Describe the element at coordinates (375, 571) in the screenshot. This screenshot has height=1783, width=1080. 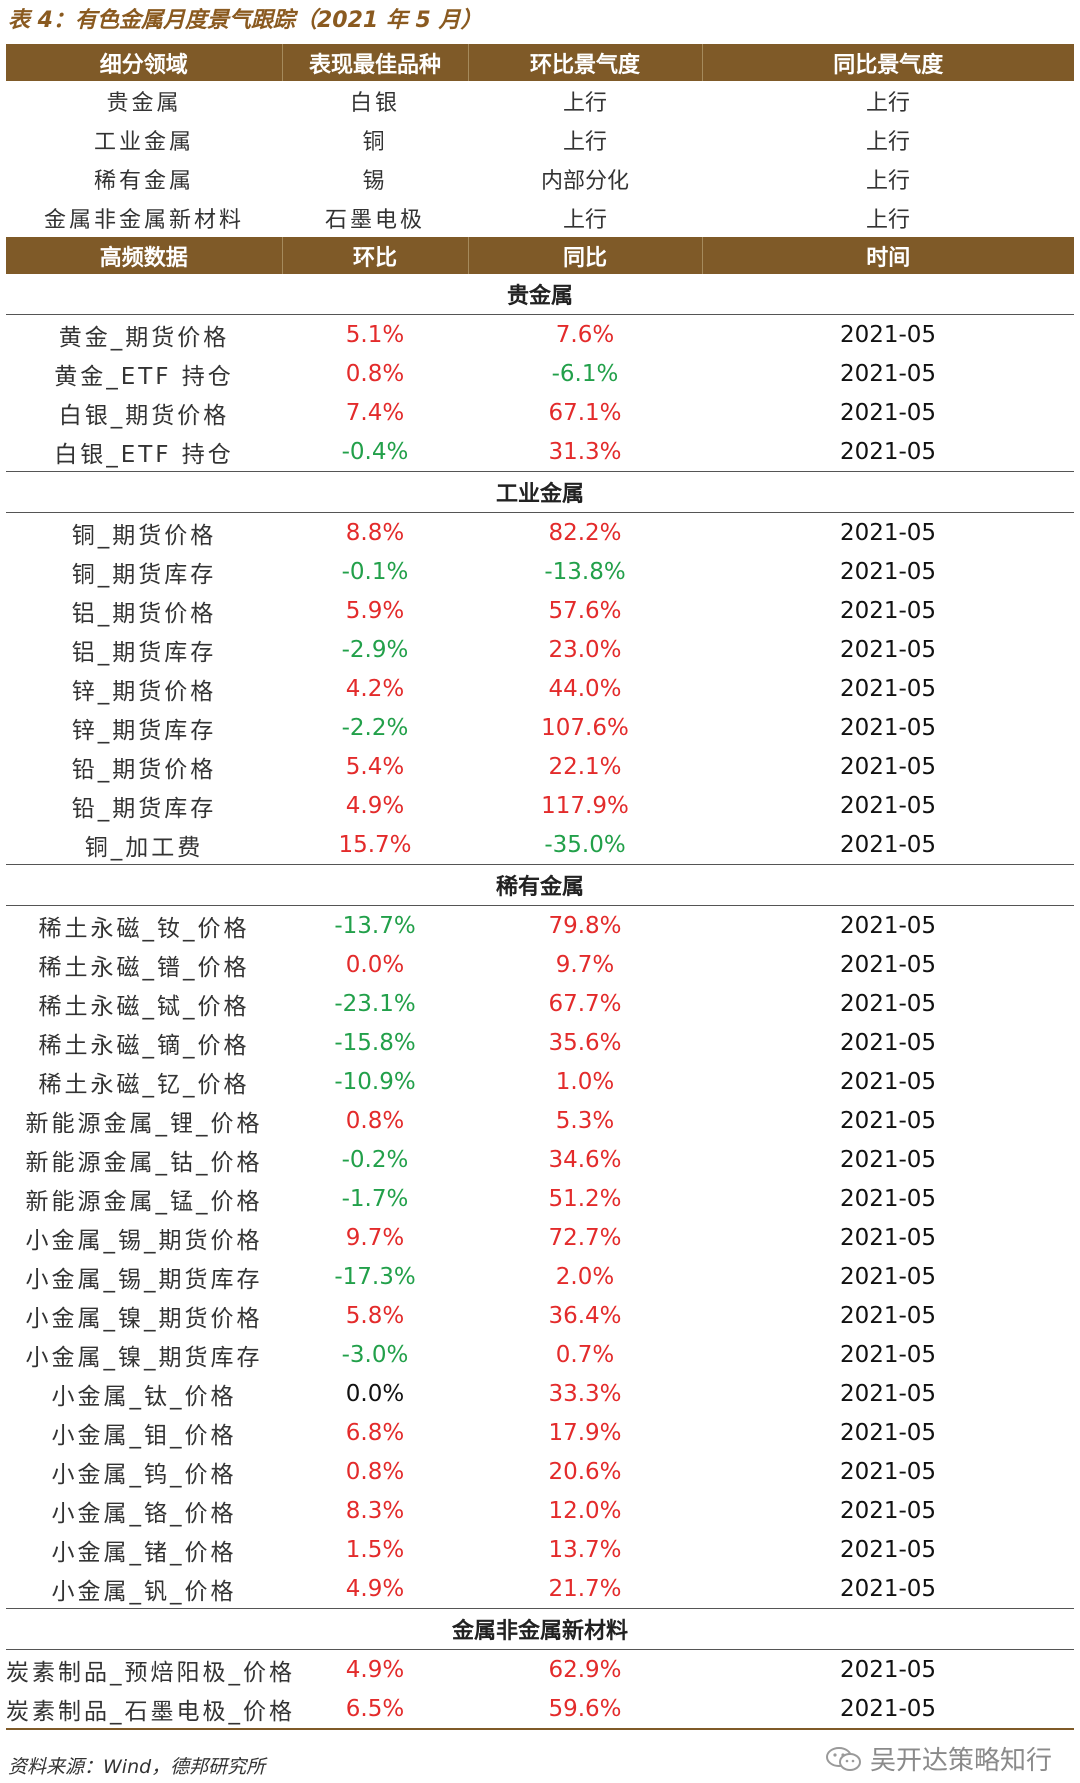
I see `mom-value: -0.1%` at that location.